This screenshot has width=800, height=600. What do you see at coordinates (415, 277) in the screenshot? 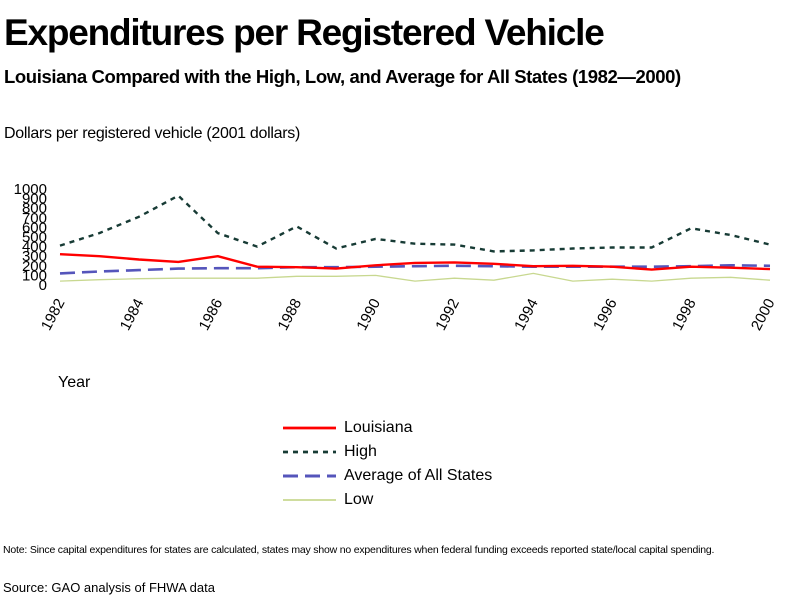
I see `series-line-low` at bounding box center [415, 277].